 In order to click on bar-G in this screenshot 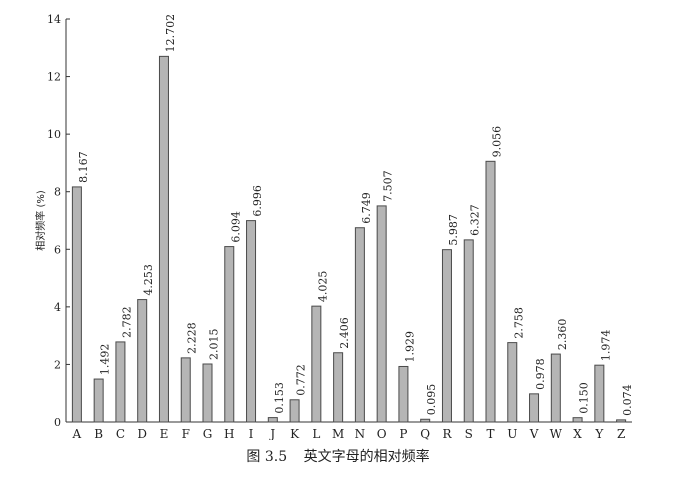, I will do `click(207, 393)`.